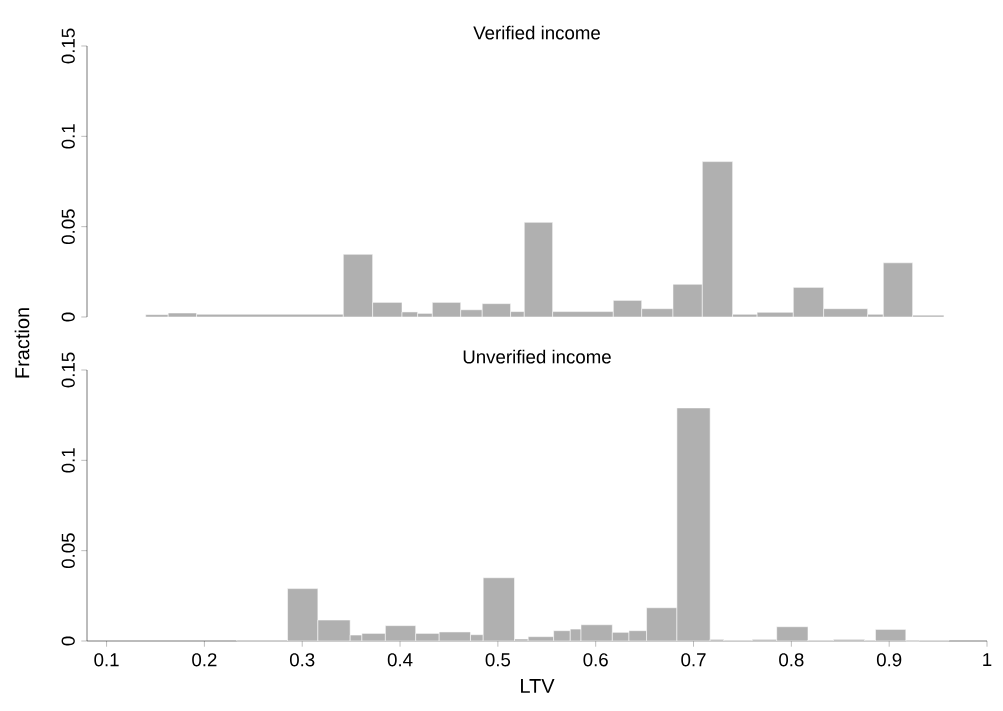 This screenshot has height=711, width=1003. Describe the element at coordinates (204, 660) in the screenshot. I see `x-tick-label: 0.2` at that location.